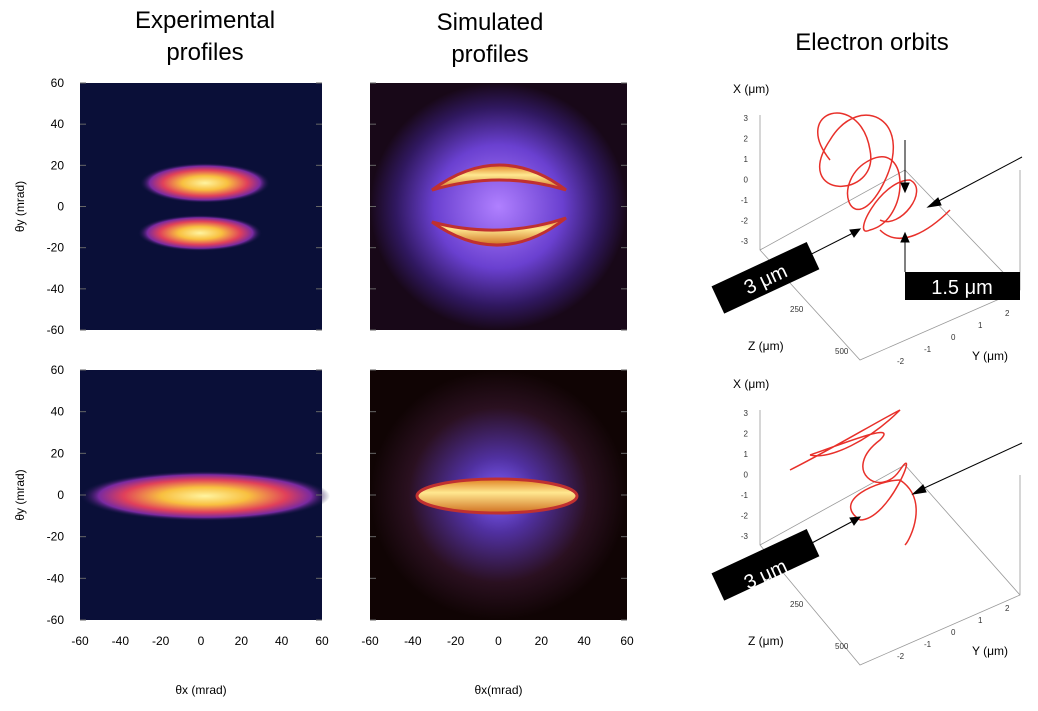 This screenshot has width=1038, height=711. I want to click on callout-label: 1.5 μm, so click(962, 288).